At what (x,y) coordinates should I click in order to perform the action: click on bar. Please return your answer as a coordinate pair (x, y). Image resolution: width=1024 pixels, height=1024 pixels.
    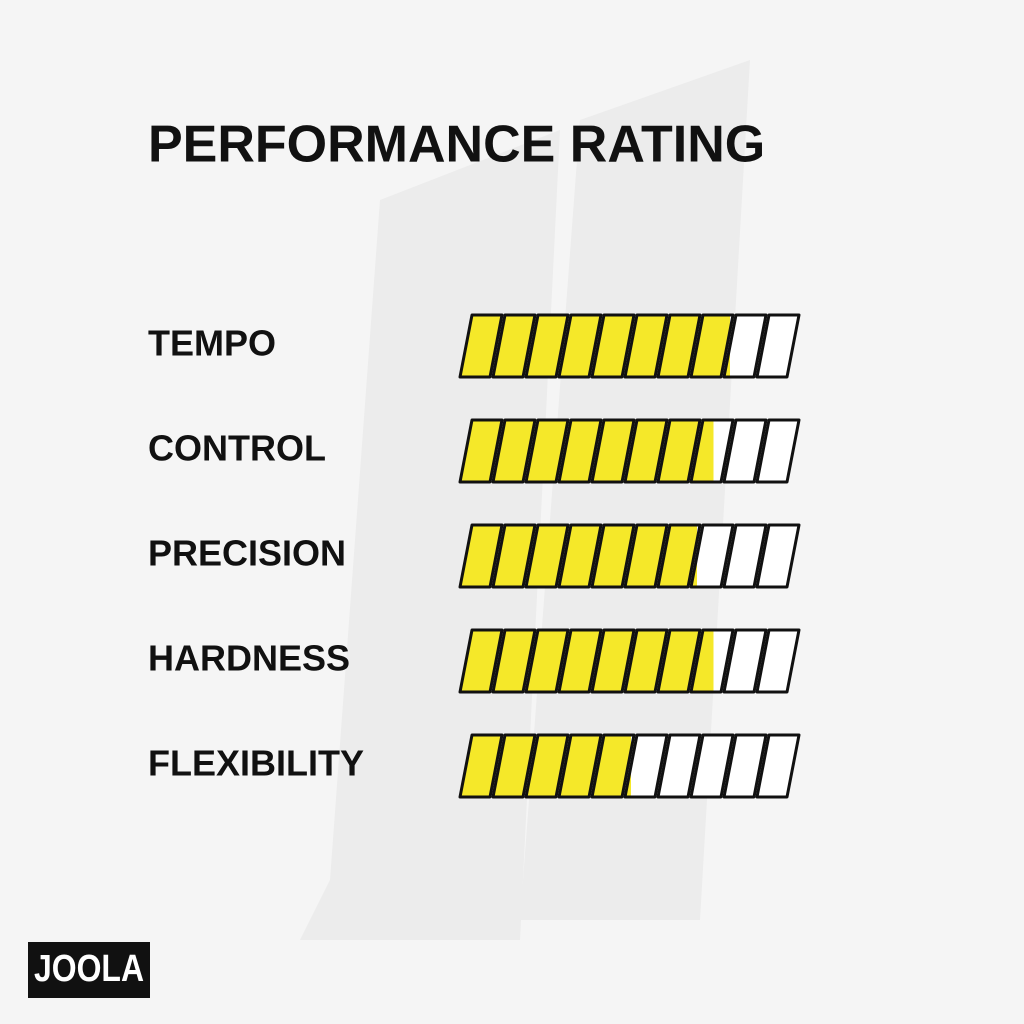
    Looking at the image, I should click on (545, 766).